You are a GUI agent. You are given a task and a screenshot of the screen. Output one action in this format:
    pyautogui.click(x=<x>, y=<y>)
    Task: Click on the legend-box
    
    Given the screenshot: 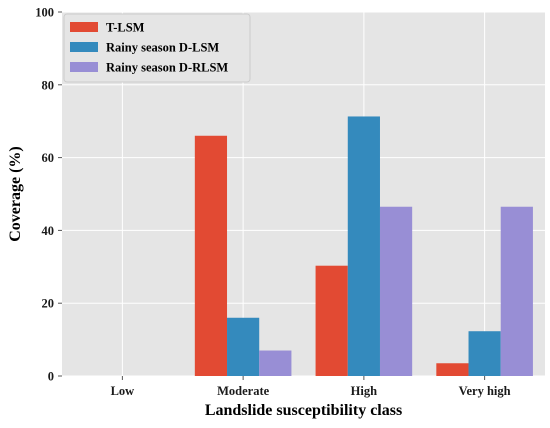 What is the action you would take?
    pyautogui.click(x=157, y=48)
    